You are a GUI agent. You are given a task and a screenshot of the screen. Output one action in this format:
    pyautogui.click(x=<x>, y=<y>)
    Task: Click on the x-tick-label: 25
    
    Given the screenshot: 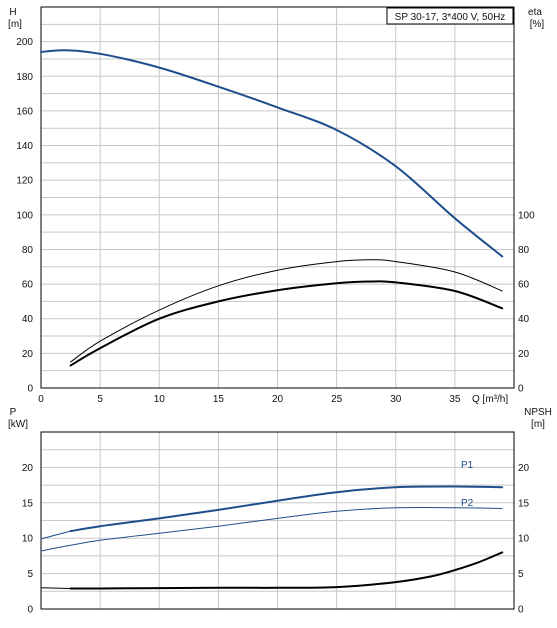 What is the action you would take?
    pyautogui.click(x=337, y=399)
    